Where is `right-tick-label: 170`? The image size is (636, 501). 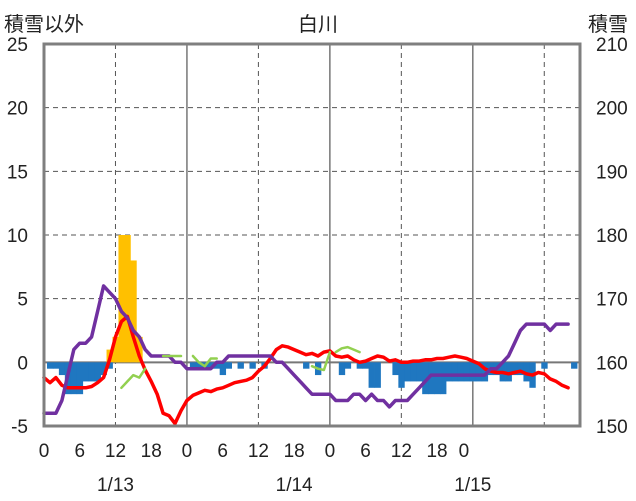 right-tick-label: 170 is located at coordinates (612, 300).